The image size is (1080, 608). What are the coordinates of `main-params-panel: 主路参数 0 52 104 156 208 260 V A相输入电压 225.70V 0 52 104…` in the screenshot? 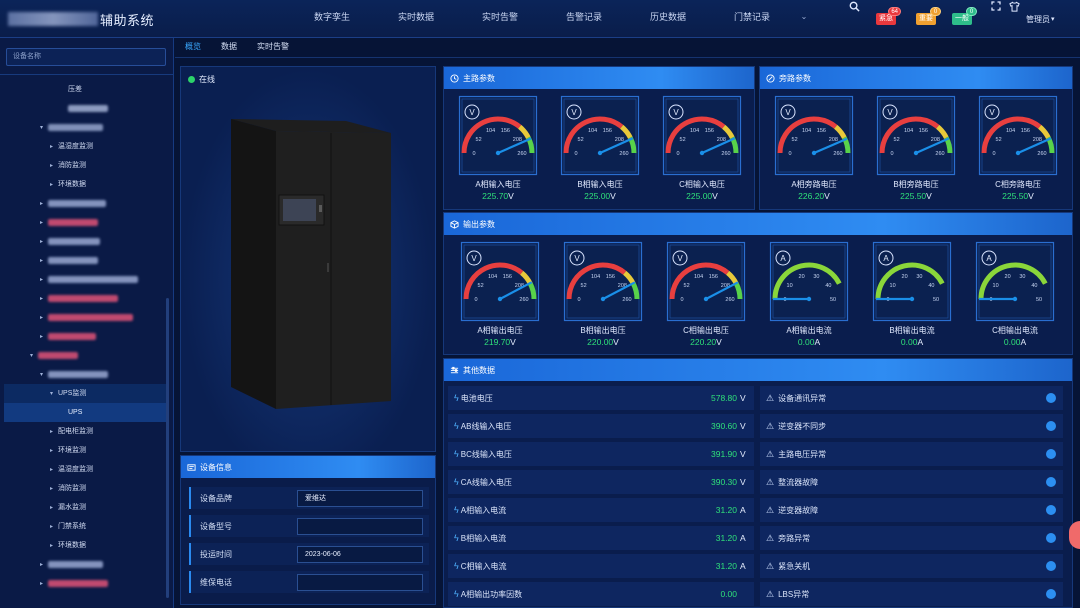 It's located at (599, 138).